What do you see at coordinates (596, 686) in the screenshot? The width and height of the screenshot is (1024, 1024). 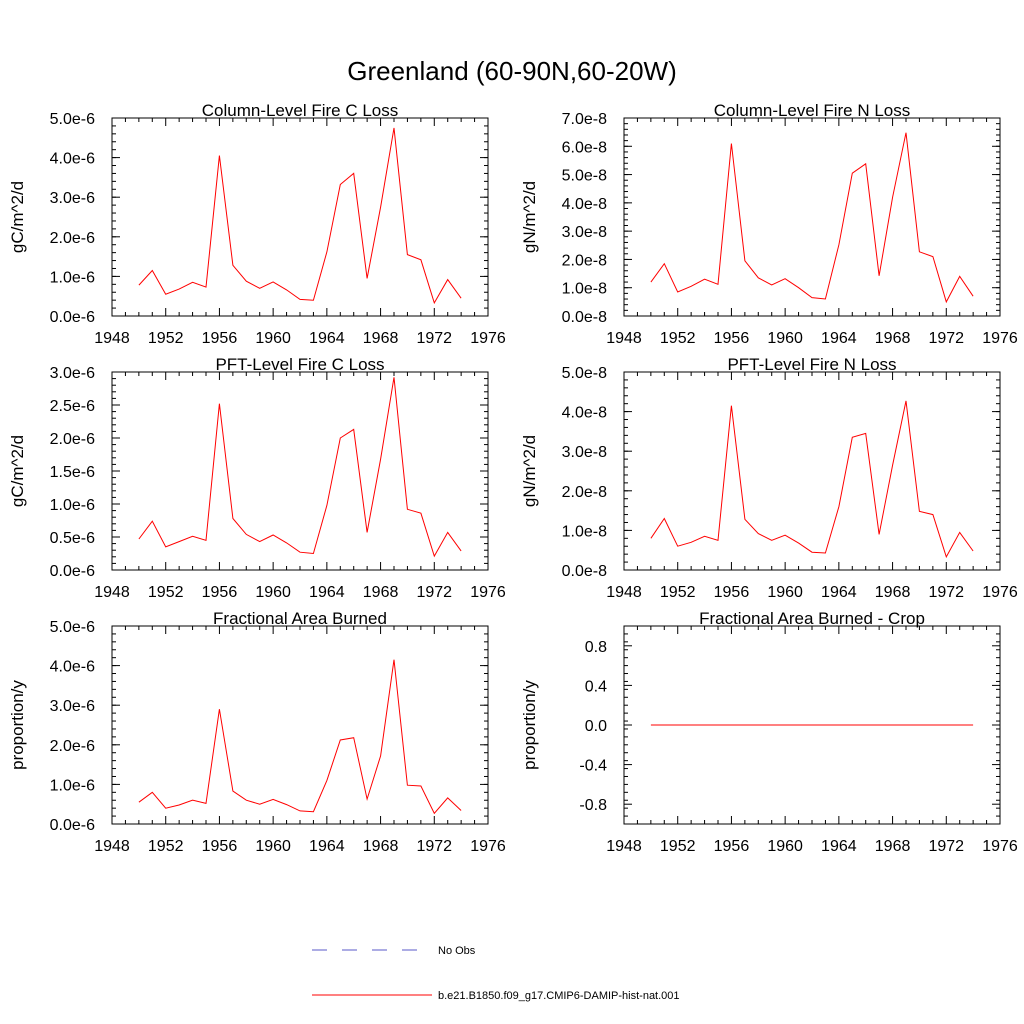 I see `y-tick-label: 0.4` at bounding box center [596, 686].